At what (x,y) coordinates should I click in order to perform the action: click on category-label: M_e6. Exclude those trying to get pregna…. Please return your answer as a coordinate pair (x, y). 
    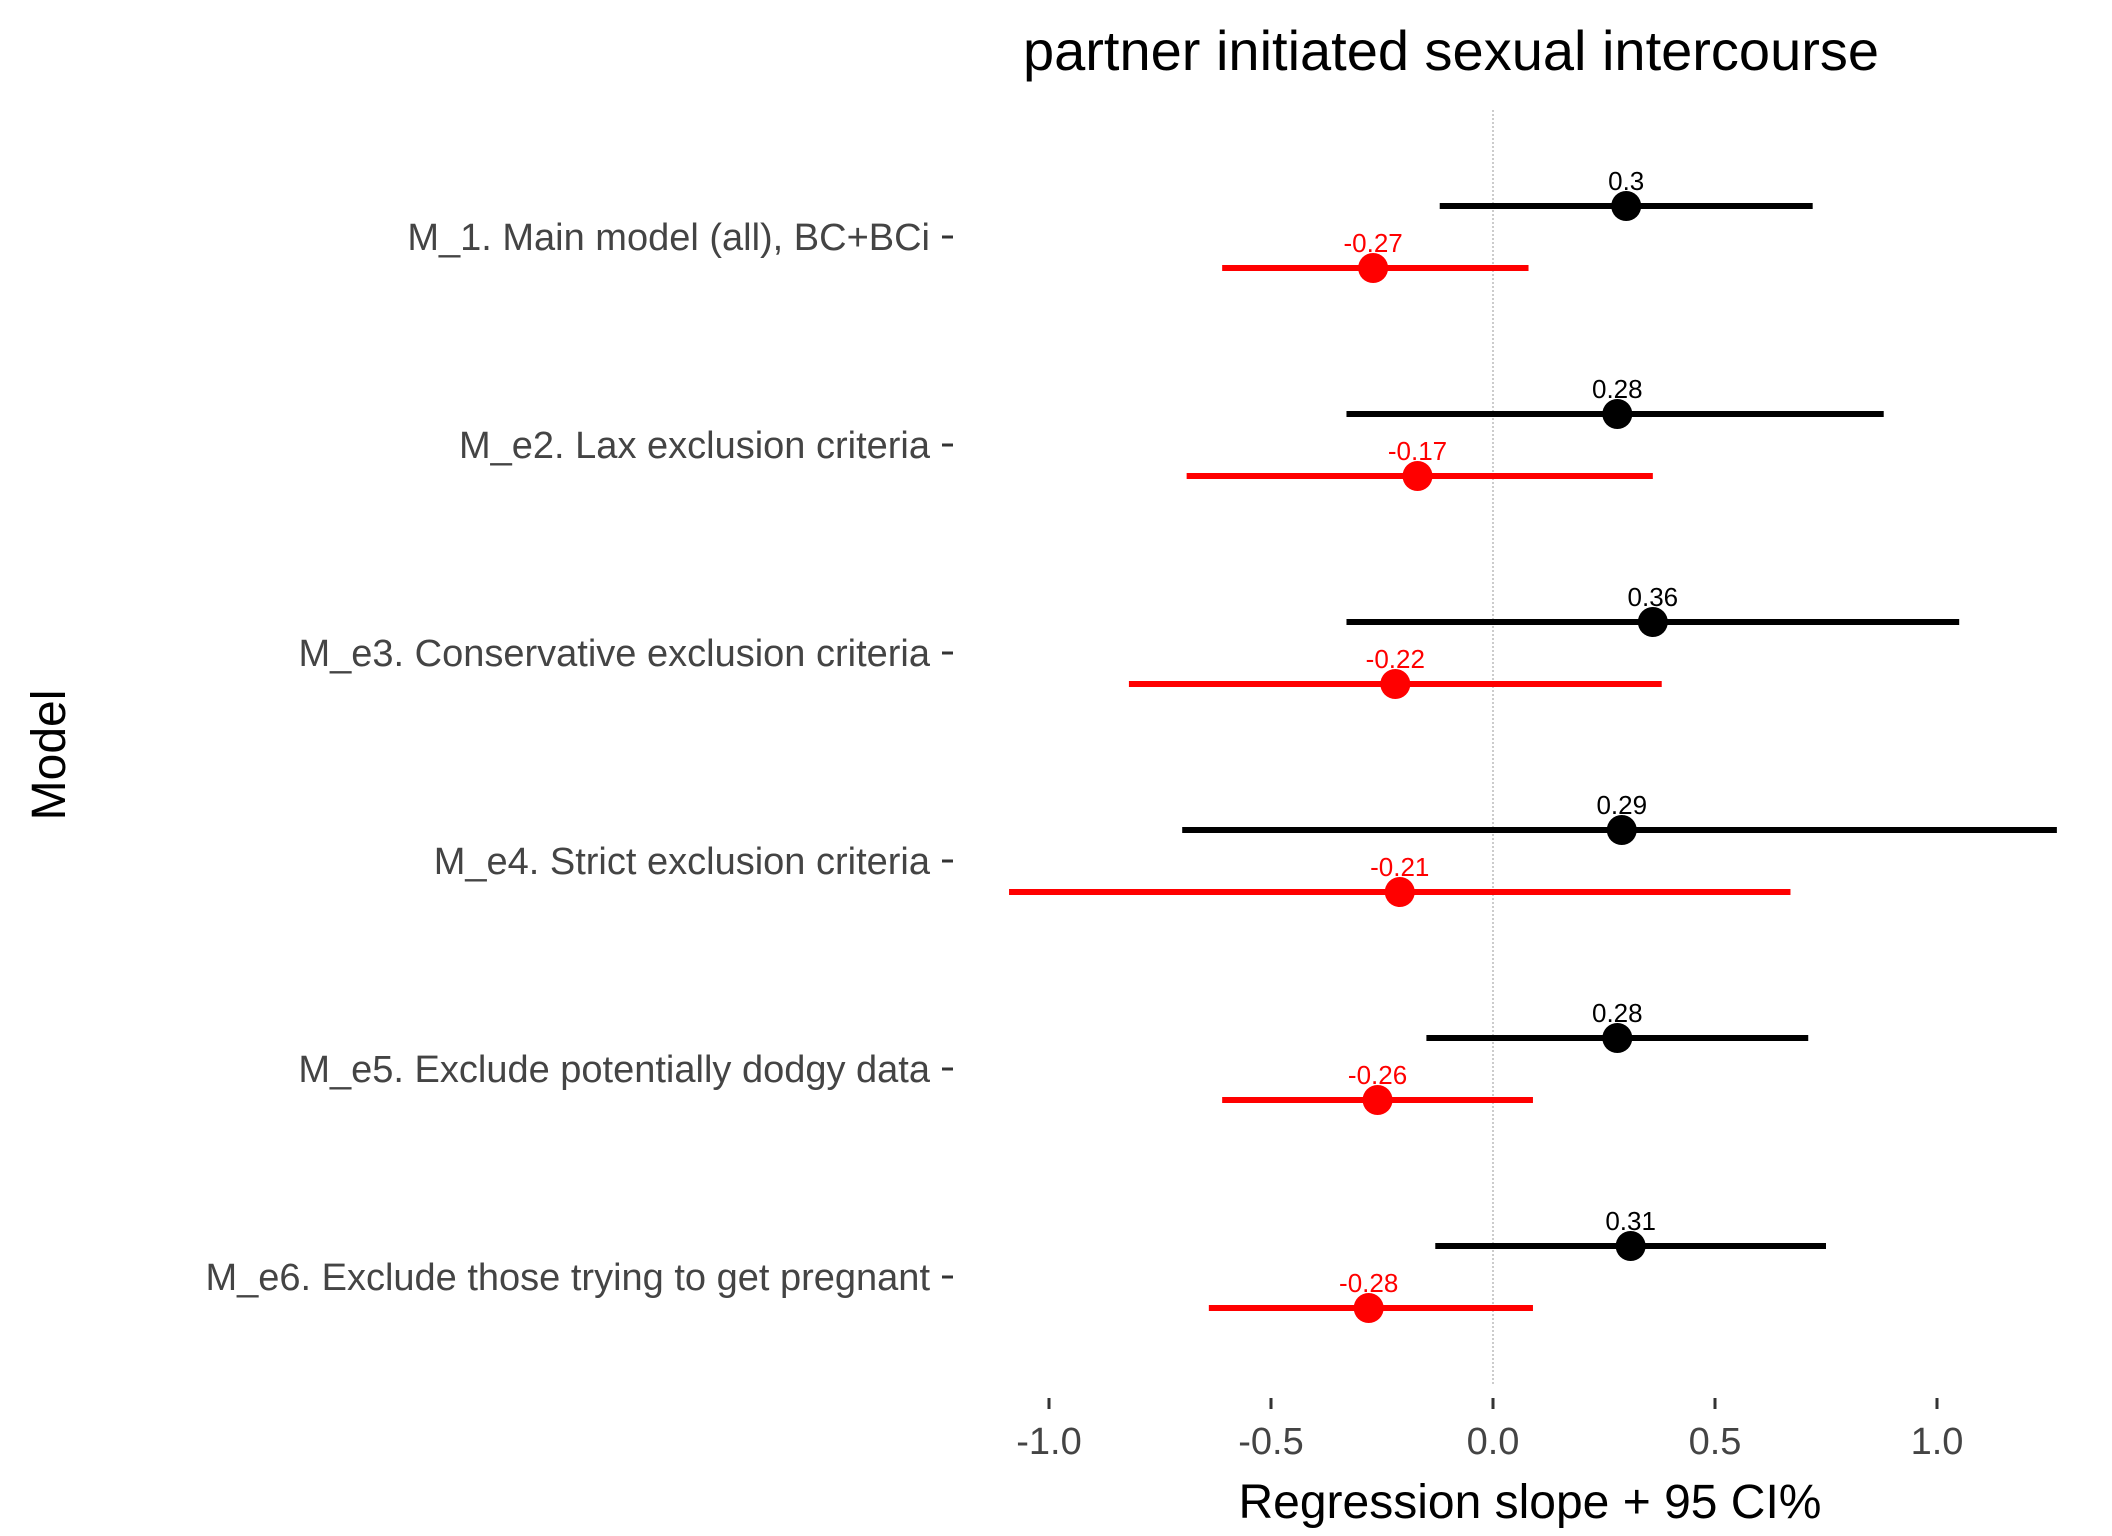
    Looking at the image, I should click on (567, 1278).